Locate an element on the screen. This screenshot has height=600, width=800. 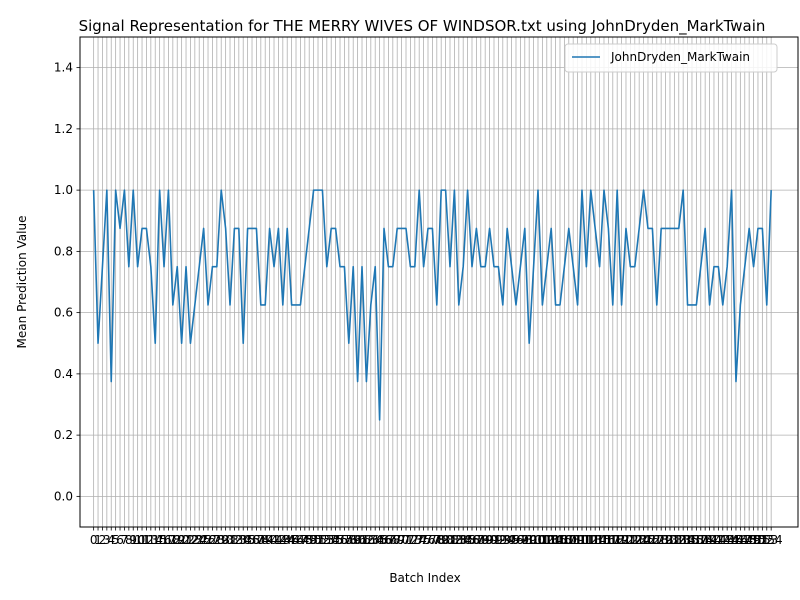
x-tick-label: 9 is located at coordinates (133, 540).